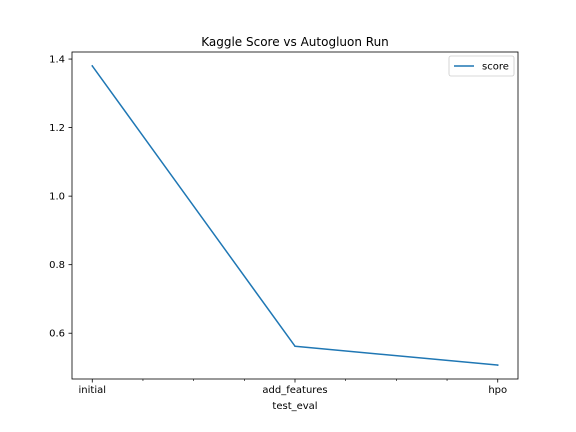 This screenshot has width=576, height=432. I want to click on chart-title: Kaggle Score vs Autogluon Run, so click(295, 42).